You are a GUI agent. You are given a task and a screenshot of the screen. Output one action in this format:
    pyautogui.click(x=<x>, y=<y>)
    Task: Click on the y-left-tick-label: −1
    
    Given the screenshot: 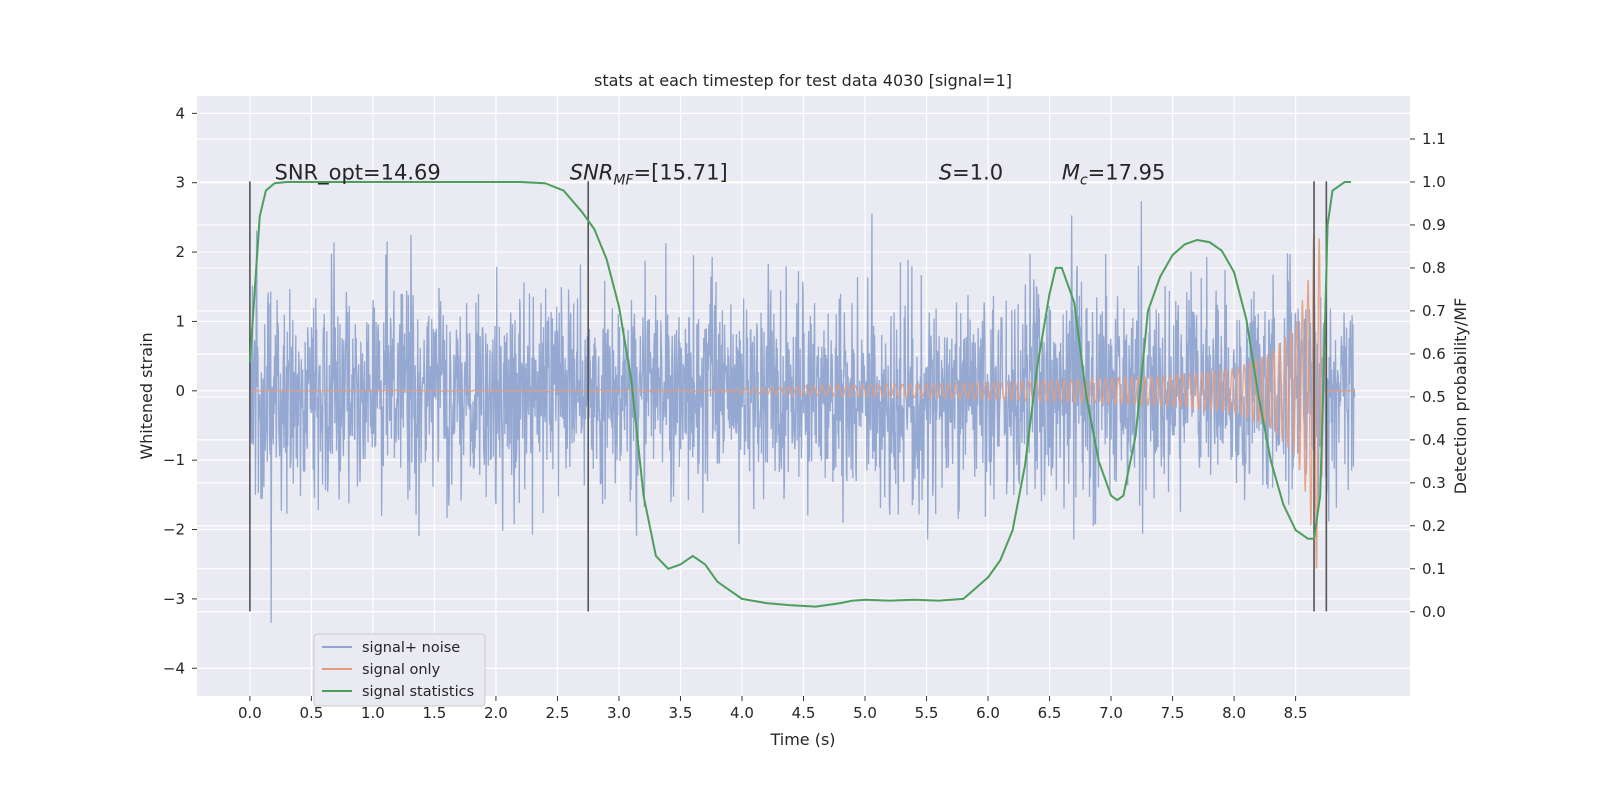 What is the action you would take?
    pyautogui.click(x=174, y=460)
    